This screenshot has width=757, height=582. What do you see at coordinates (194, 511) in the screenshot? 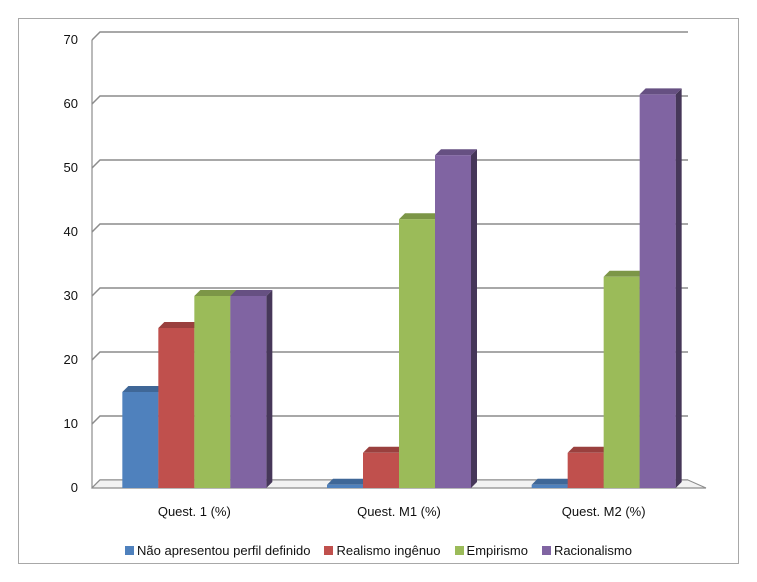
I see `x-tick-label: Quest. 1 (%)` at bounding box center [194, 511].